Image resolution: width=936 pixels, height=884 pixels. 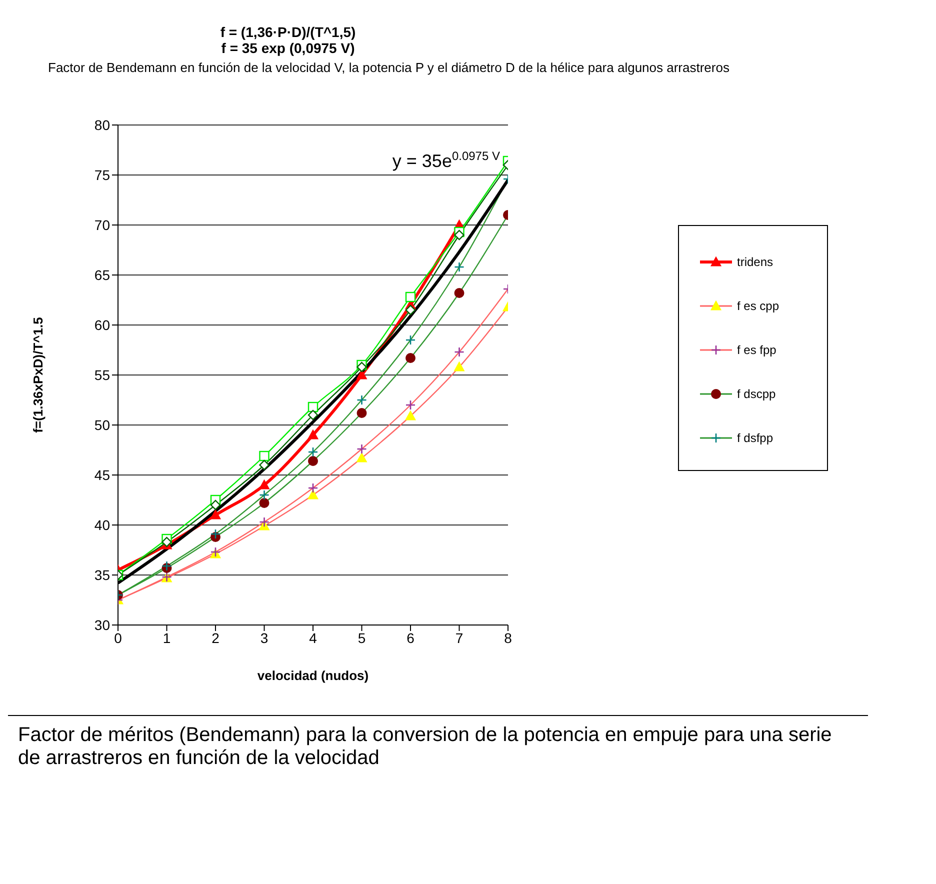 I want to click on y-tick-label: 50, so click(x=102, y=424).